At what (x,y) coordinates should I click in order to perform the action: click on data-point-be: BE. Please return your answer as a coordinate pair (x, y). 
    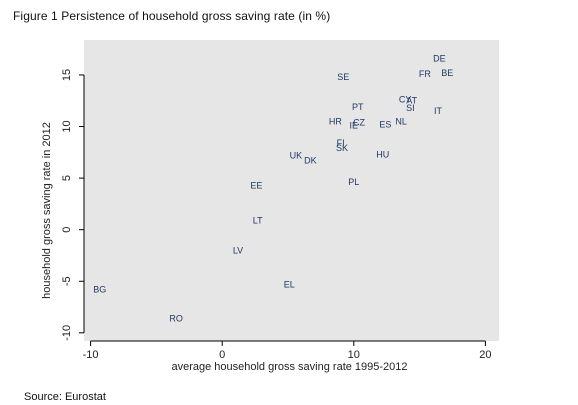
    Looking at the image, I should click on (447, 73).